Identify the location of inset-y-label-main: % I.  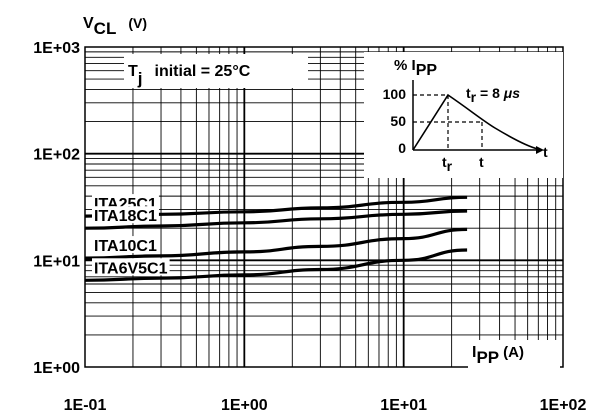
(405, 65).